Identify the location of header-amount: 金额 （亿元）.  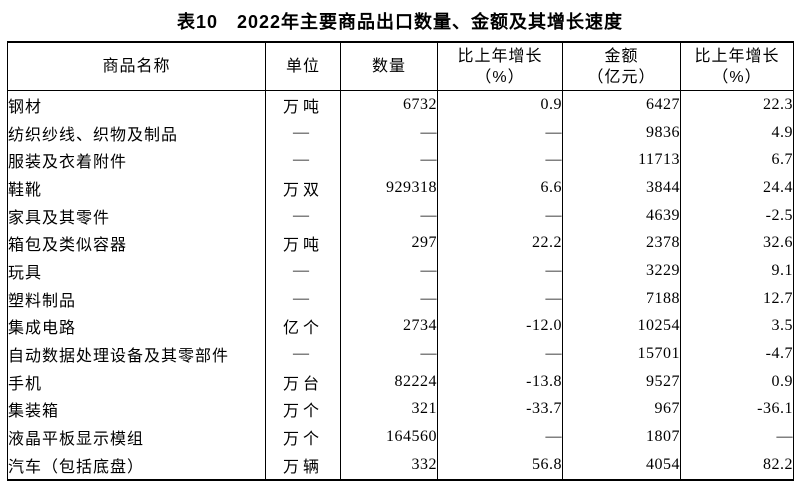
(621, 66).